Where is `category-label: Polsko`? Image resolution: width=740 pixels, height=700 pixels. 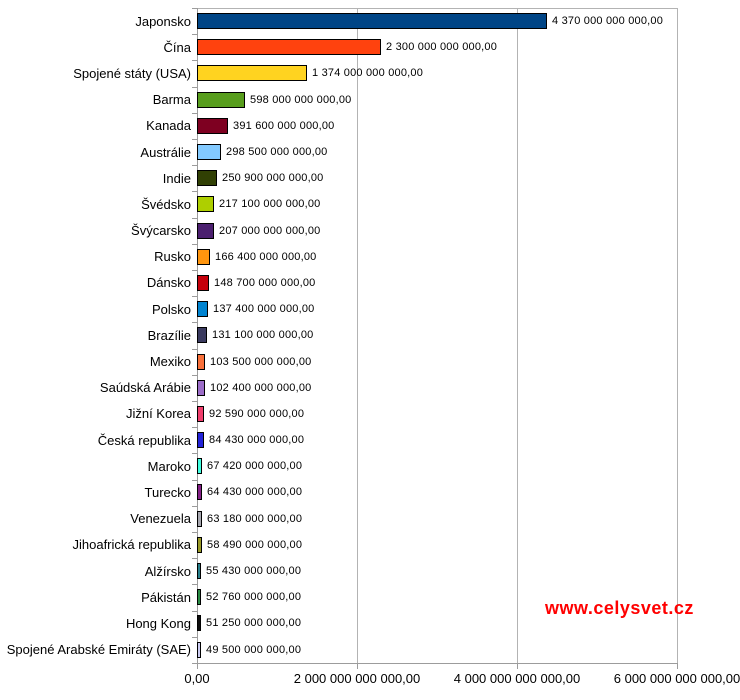
category-label: Polsko is located at coordinates (171, 309).